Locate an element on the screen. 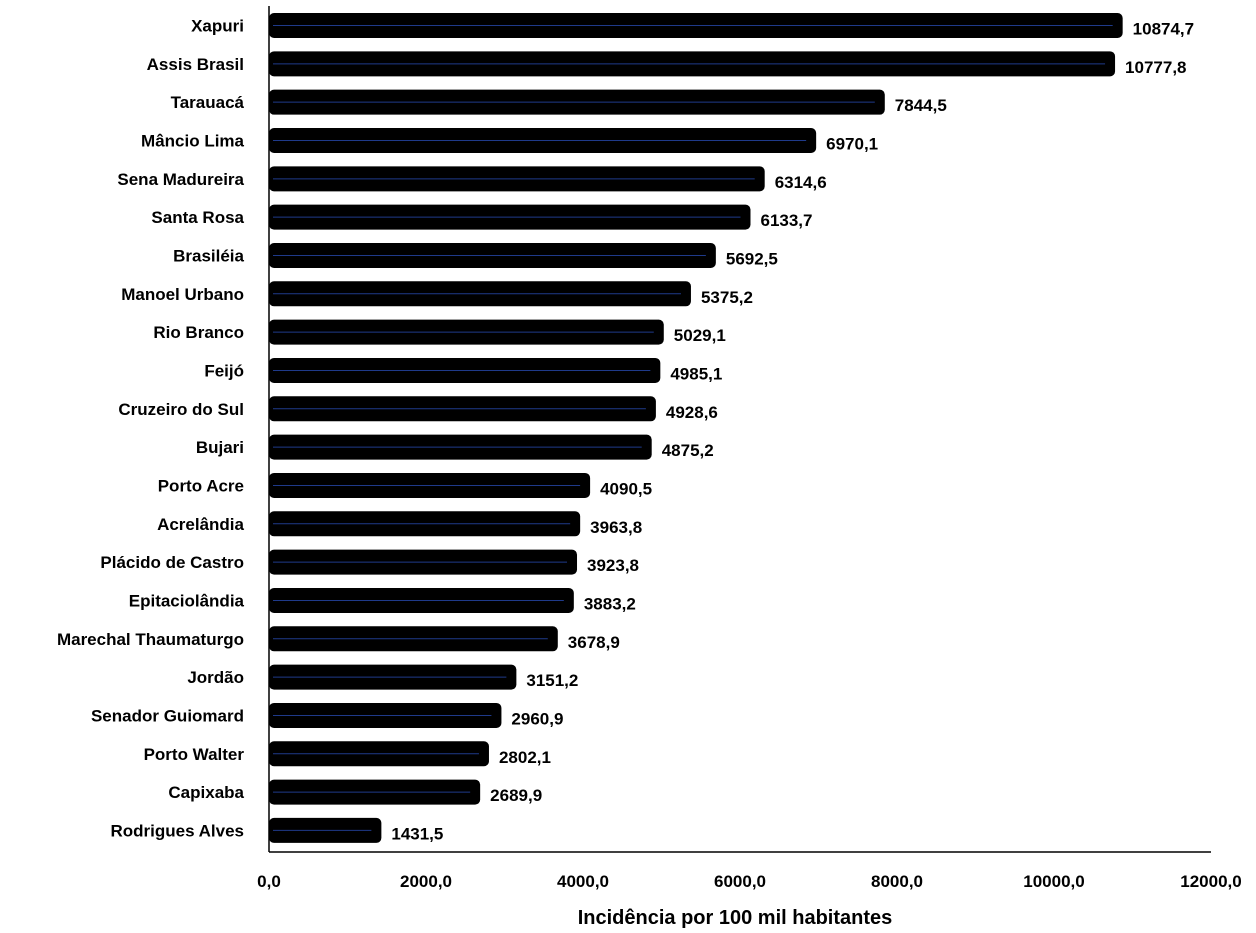  x-tick-label: 4000,0 is located at coordinates (583, 881).